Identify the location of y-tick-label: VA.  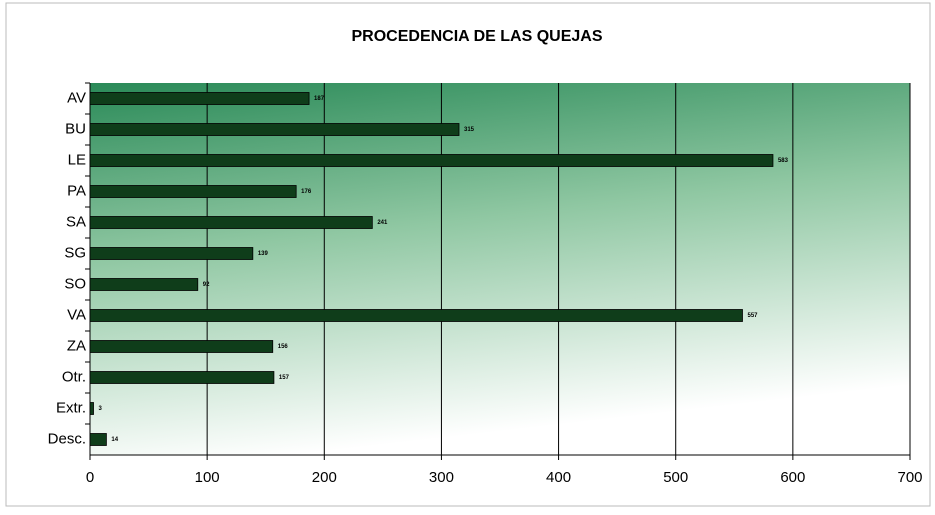
(76, 314).